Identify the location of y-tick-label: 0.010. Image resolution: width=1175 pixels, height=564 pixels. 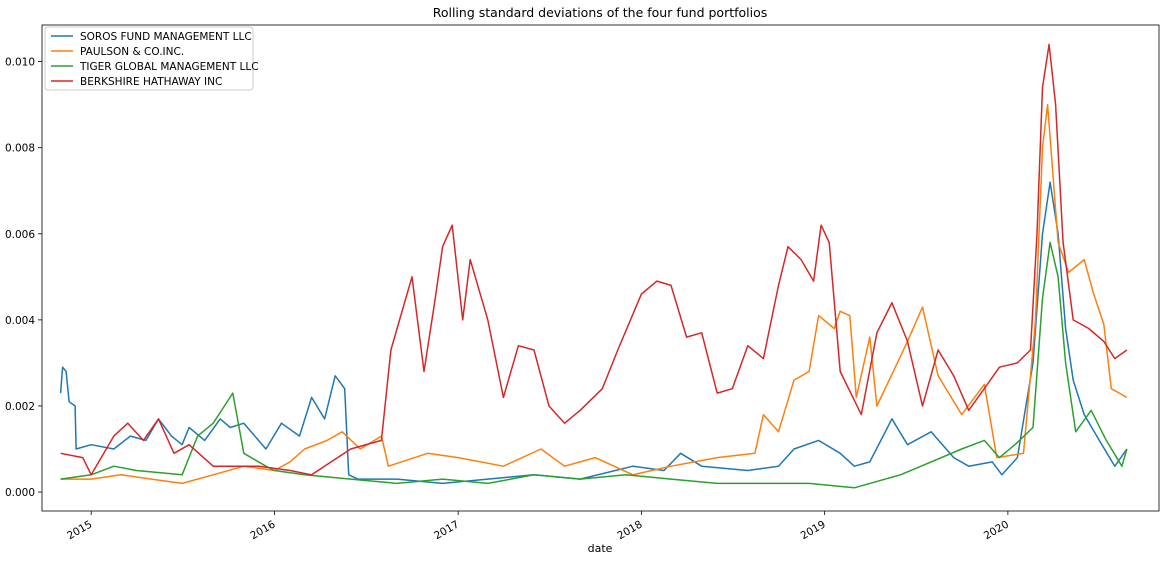
(20, 63).